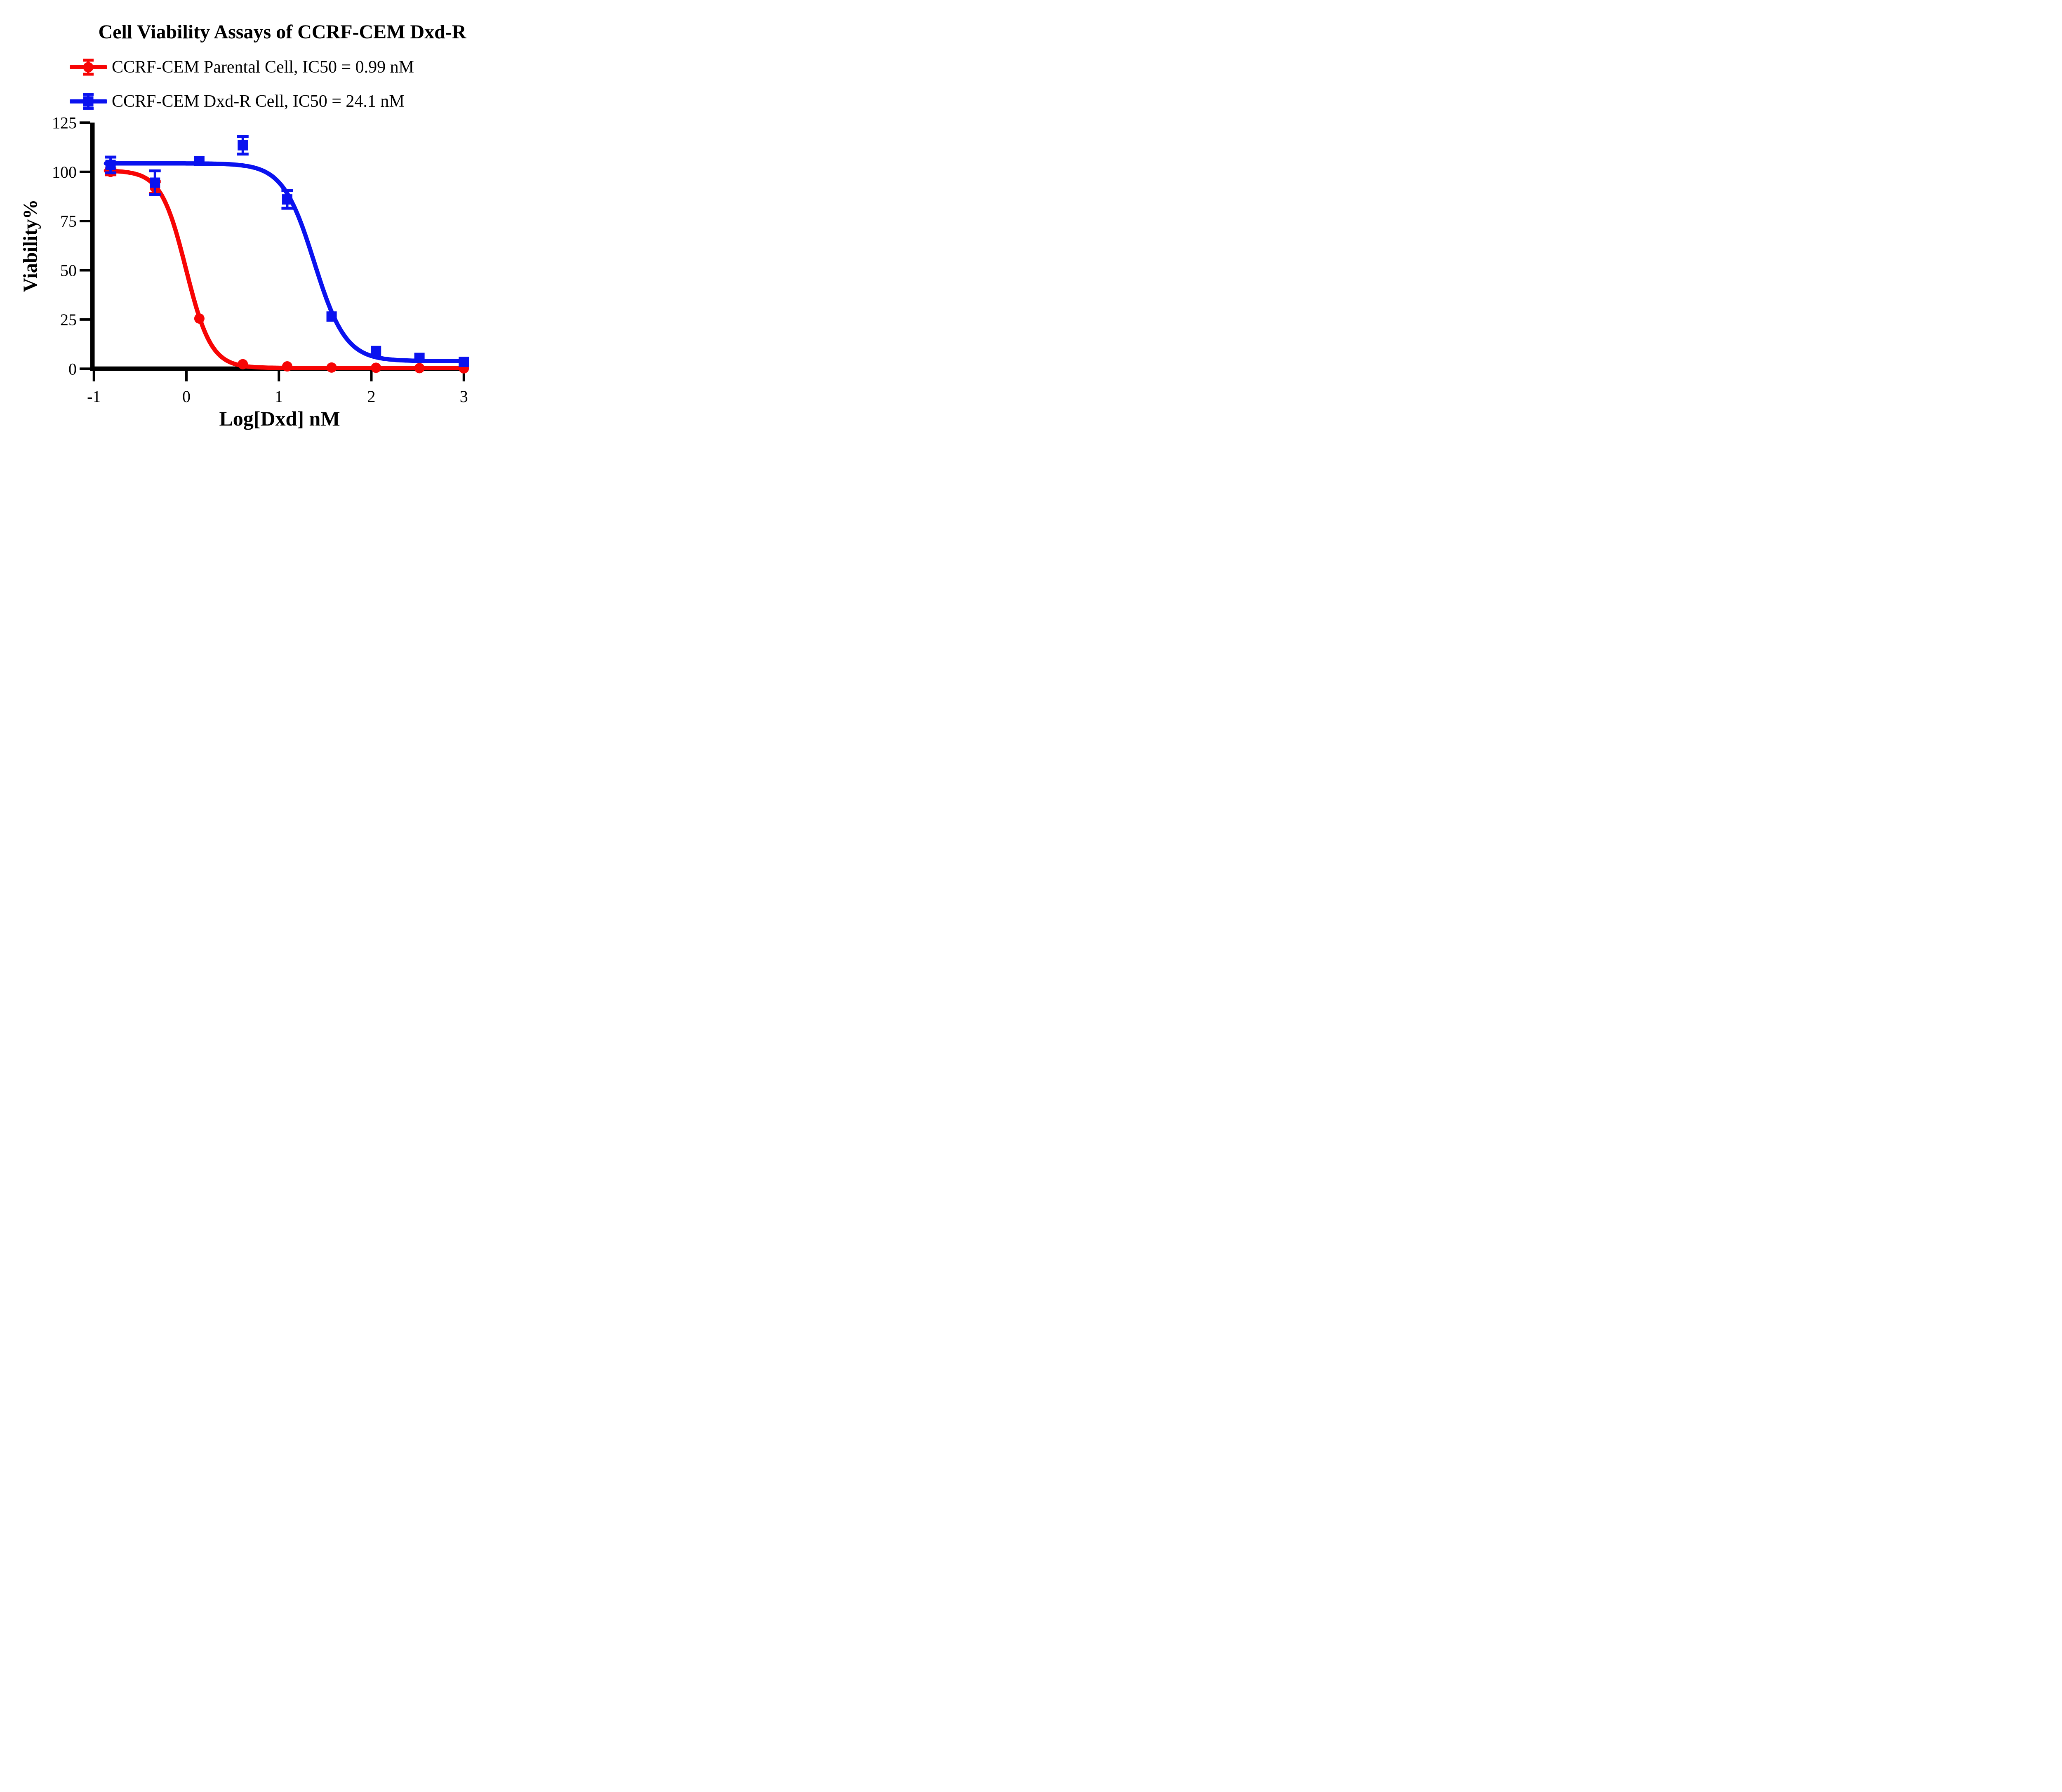 The height and width of the screenshot is (1792, 2062). I want to click on legend-item-dxdr: CCRF-CEM Dxd-R Cell, IC50 = 24.1 nM, so click(237, 101).